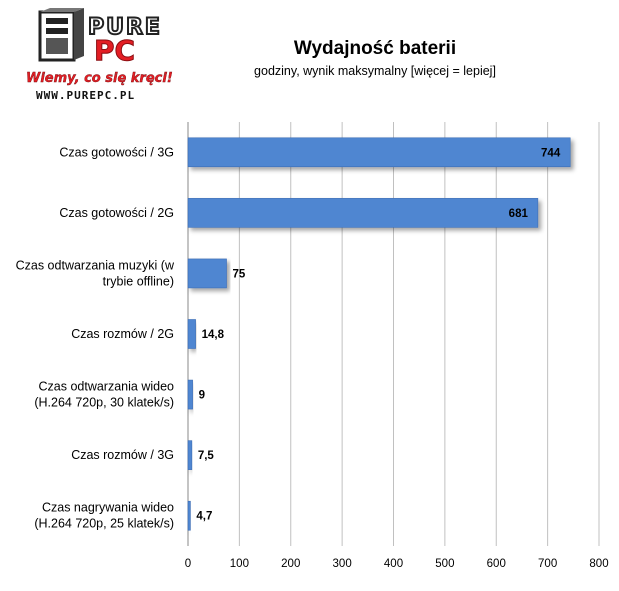 The height and width of the screenshot is (591, 619). What do you see at coordinates (393, 564) in the screenshot?
I see `x-tick-label-400: 400` at bounding box center [393, 564].